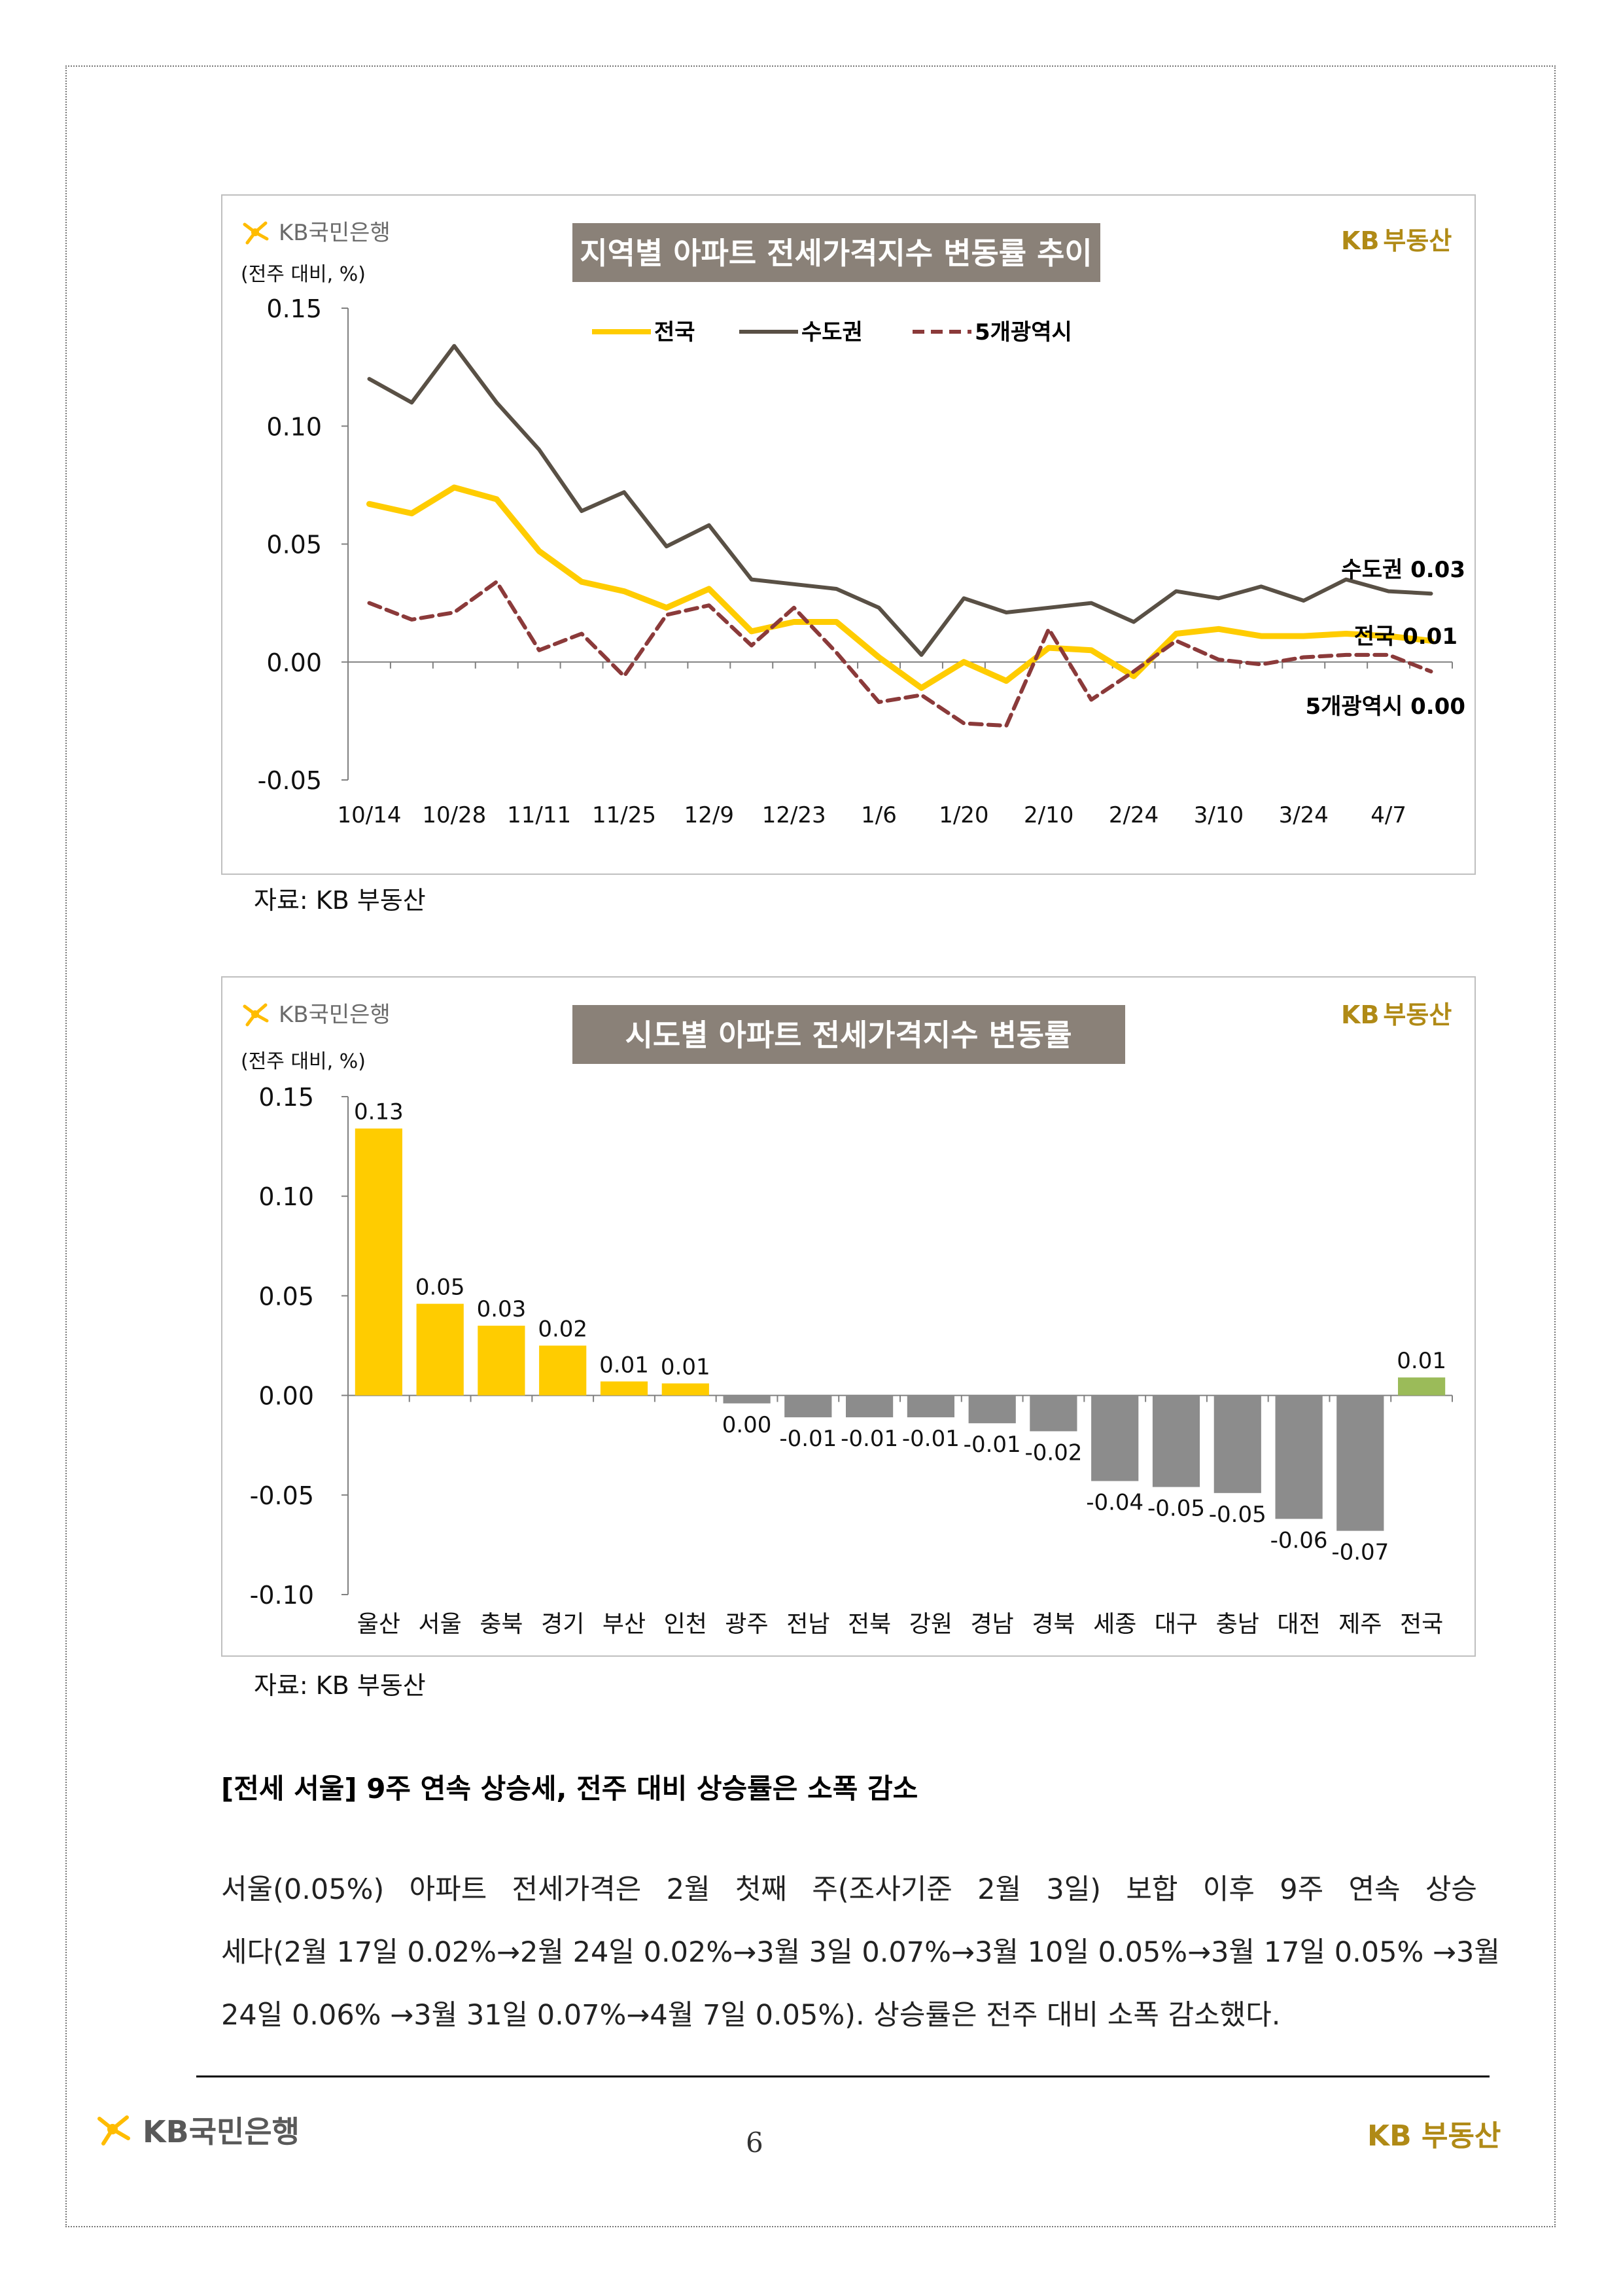 Image resolution: width=1623 pixels, height=2296 pixels. I want to click on end-label-national: 전국 0.01, so click(1406, 637).